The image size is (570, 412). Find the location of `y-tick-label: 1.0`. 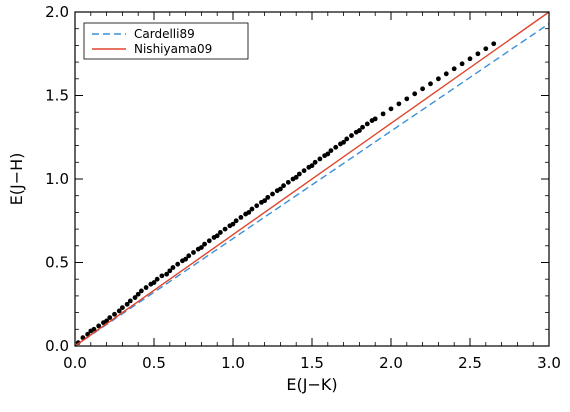

y-tick-label: 1.0 is located at coordinates (57, 179).